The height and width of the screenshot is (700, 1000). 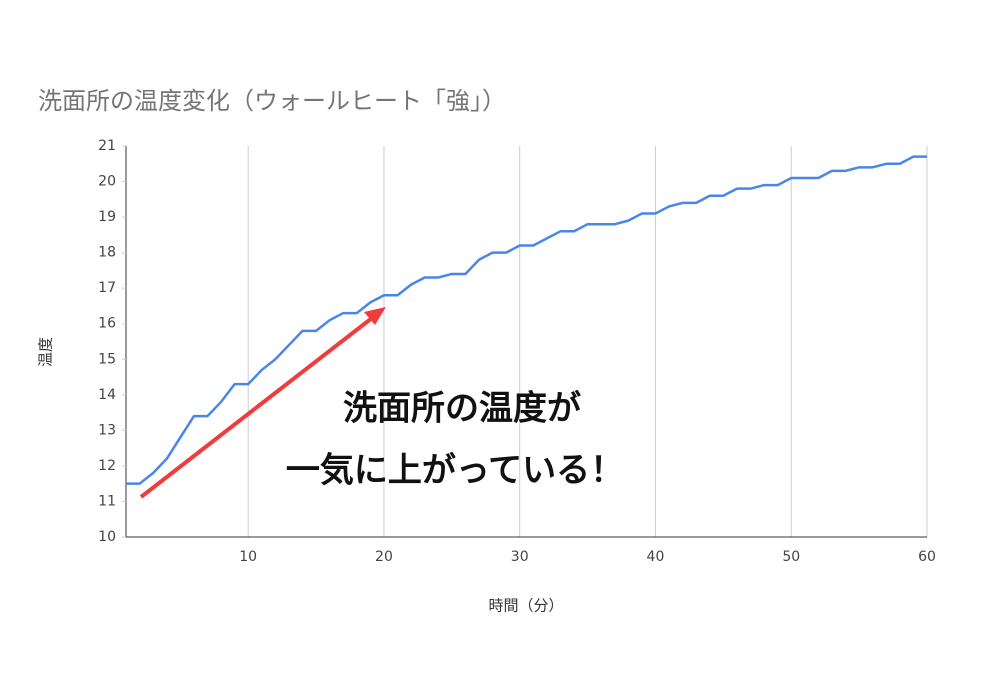 What do you see at coordinates (107, 146) in the screenshot?
I see `y-tick-label: 21` at bounding box center [107, 146].